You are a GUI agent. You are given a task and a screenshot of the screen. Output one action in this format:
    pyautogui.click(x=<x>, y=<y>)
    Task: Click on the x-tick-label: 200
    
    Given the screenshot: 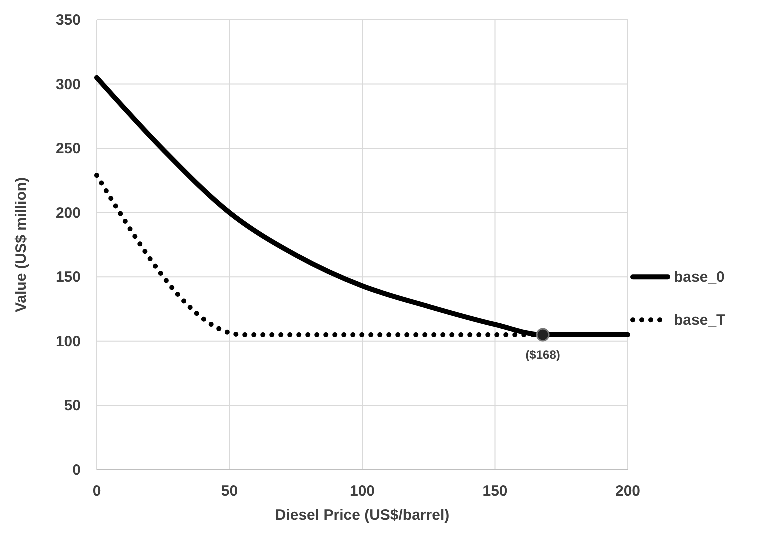 What is the action you would take?
    pyautogui.click(x=628, y=491)
    